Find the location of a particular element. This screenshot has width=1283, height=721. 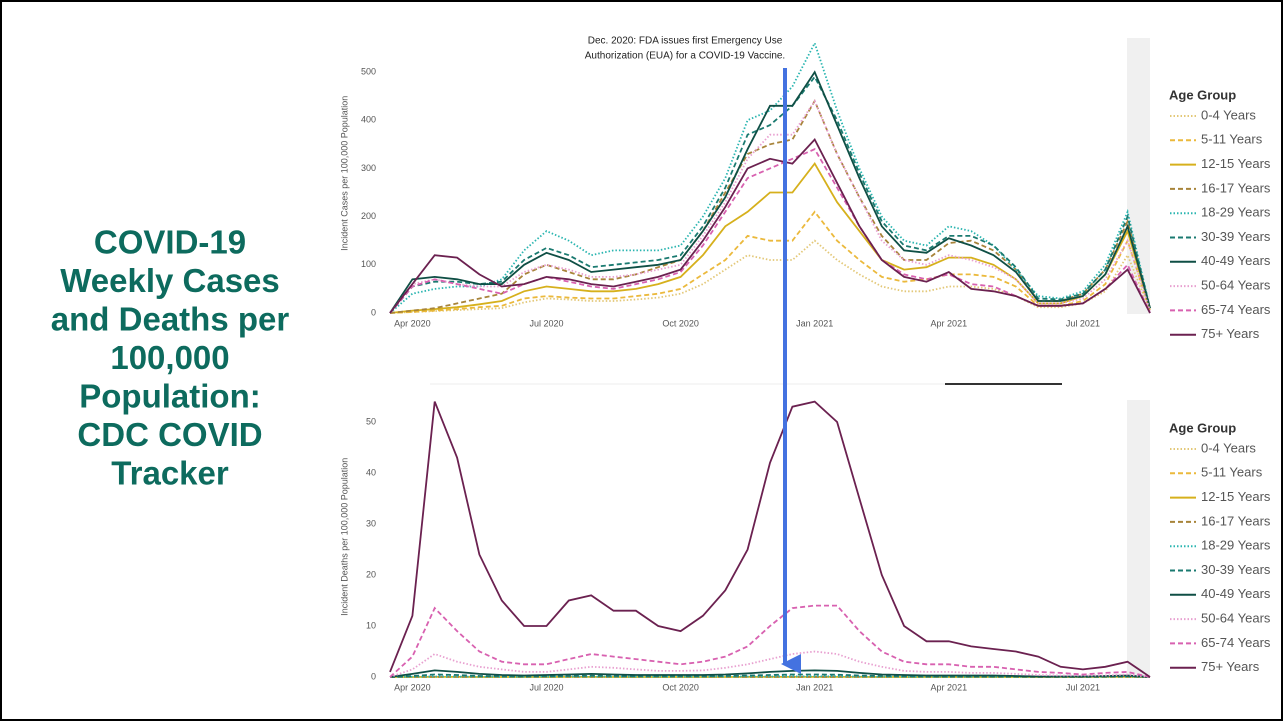

y-tick-label: 100 is located at coordinates (368, 264).